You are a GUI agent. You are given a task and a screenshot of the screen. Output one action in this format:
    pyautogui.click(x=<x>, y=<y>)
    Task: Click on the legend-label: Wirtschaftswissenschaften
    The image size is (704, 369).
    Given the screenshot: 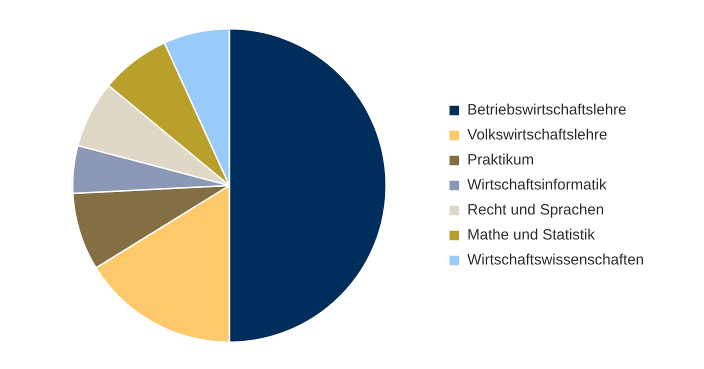 What is the action you would take?
    pyautogui.click(x=555, y=260)
    